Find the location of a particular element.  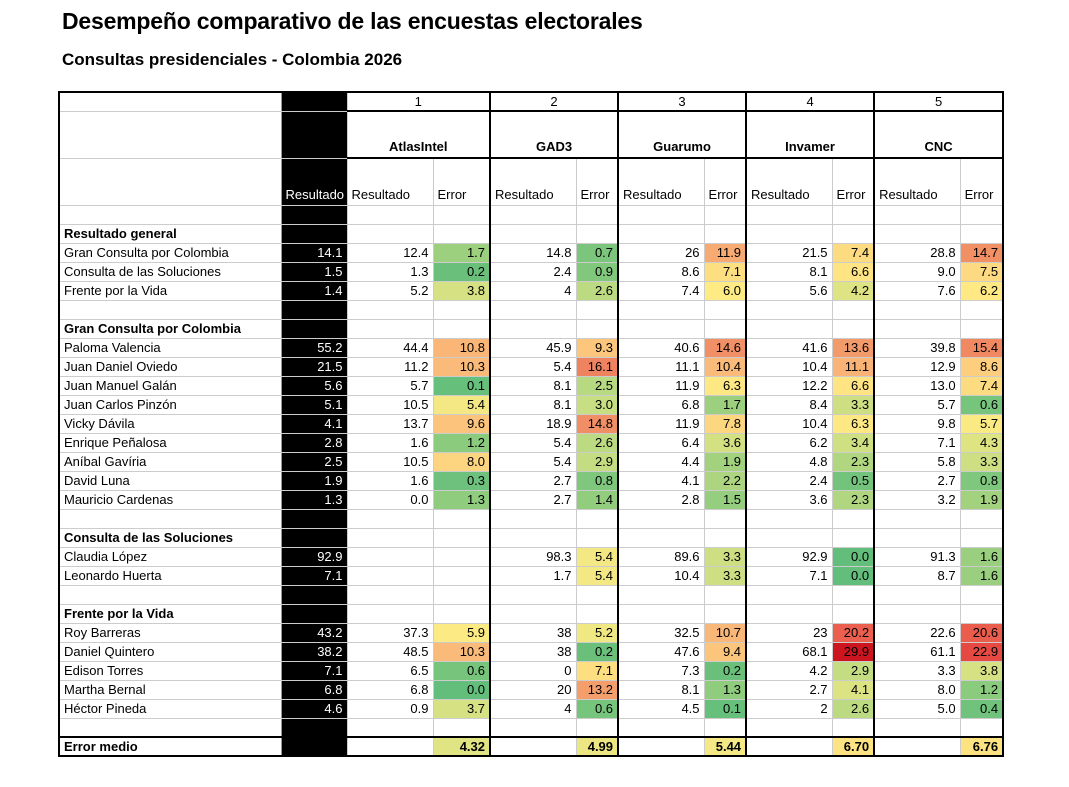

result-value: 1.9 is located at coordinates (314, 481).